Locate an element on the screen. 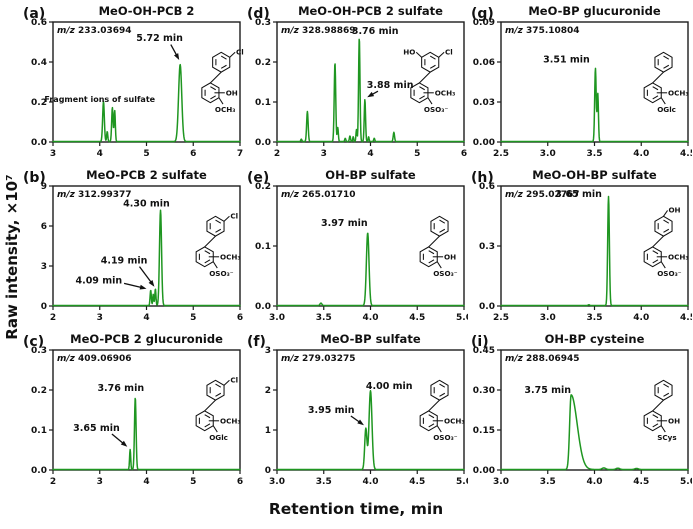 This screenshot has width=693, height=529. y-tick-label: 0.09 is located at coordinates (484, 23).